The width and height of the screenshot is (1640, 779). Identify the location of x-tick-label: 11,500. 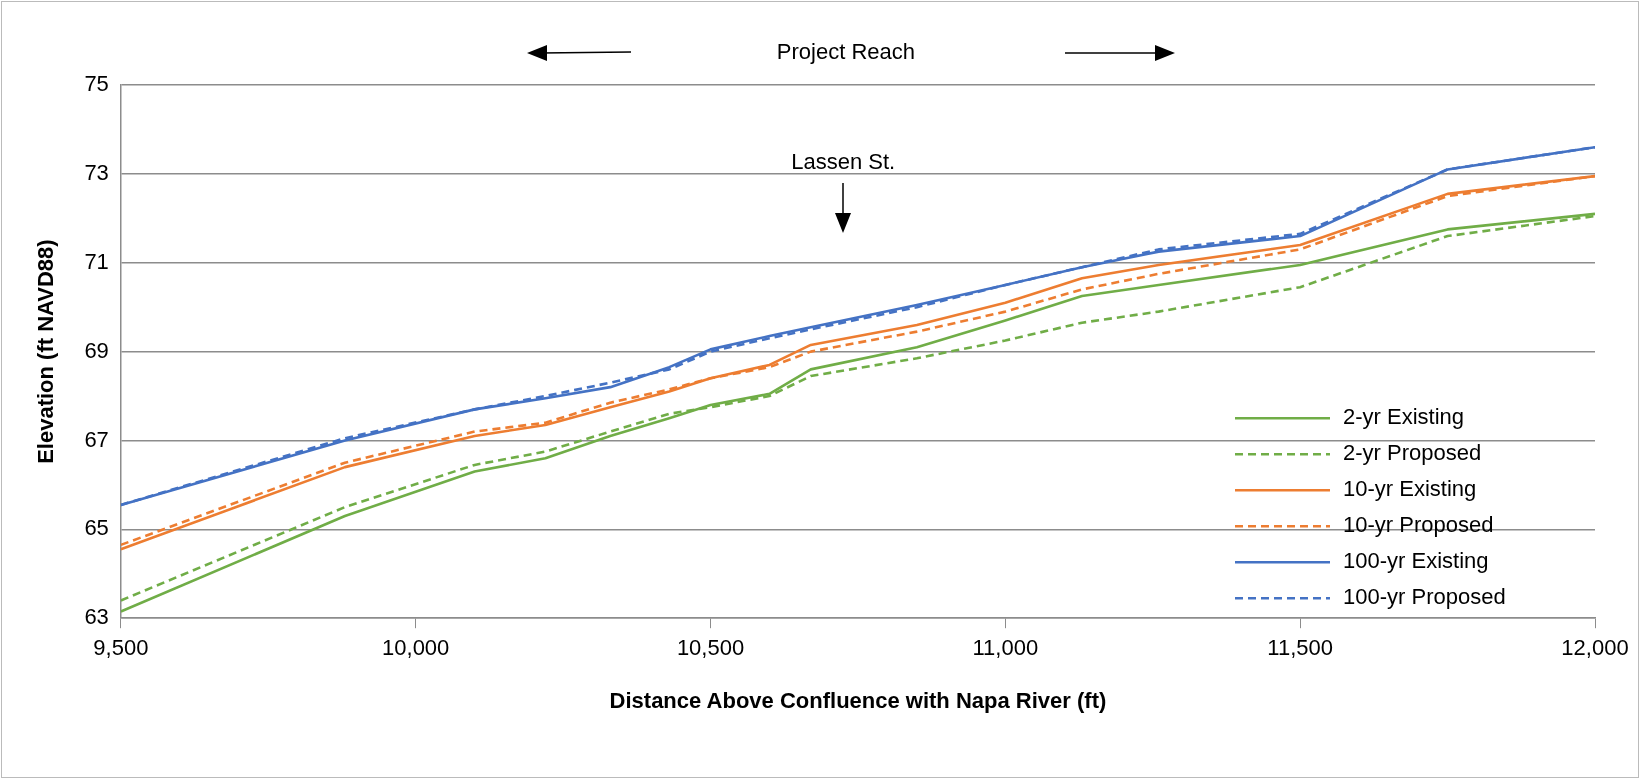
(1300, 648).